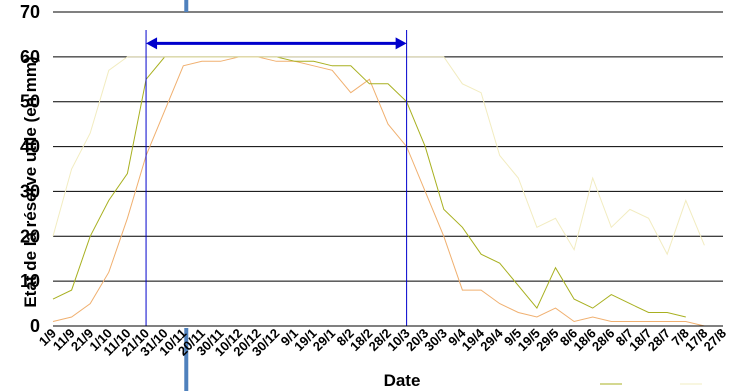 The image size is (735, 391). I want to click on y-axis-title: Etat de la réserve utile (en mm), so click(30, 181).